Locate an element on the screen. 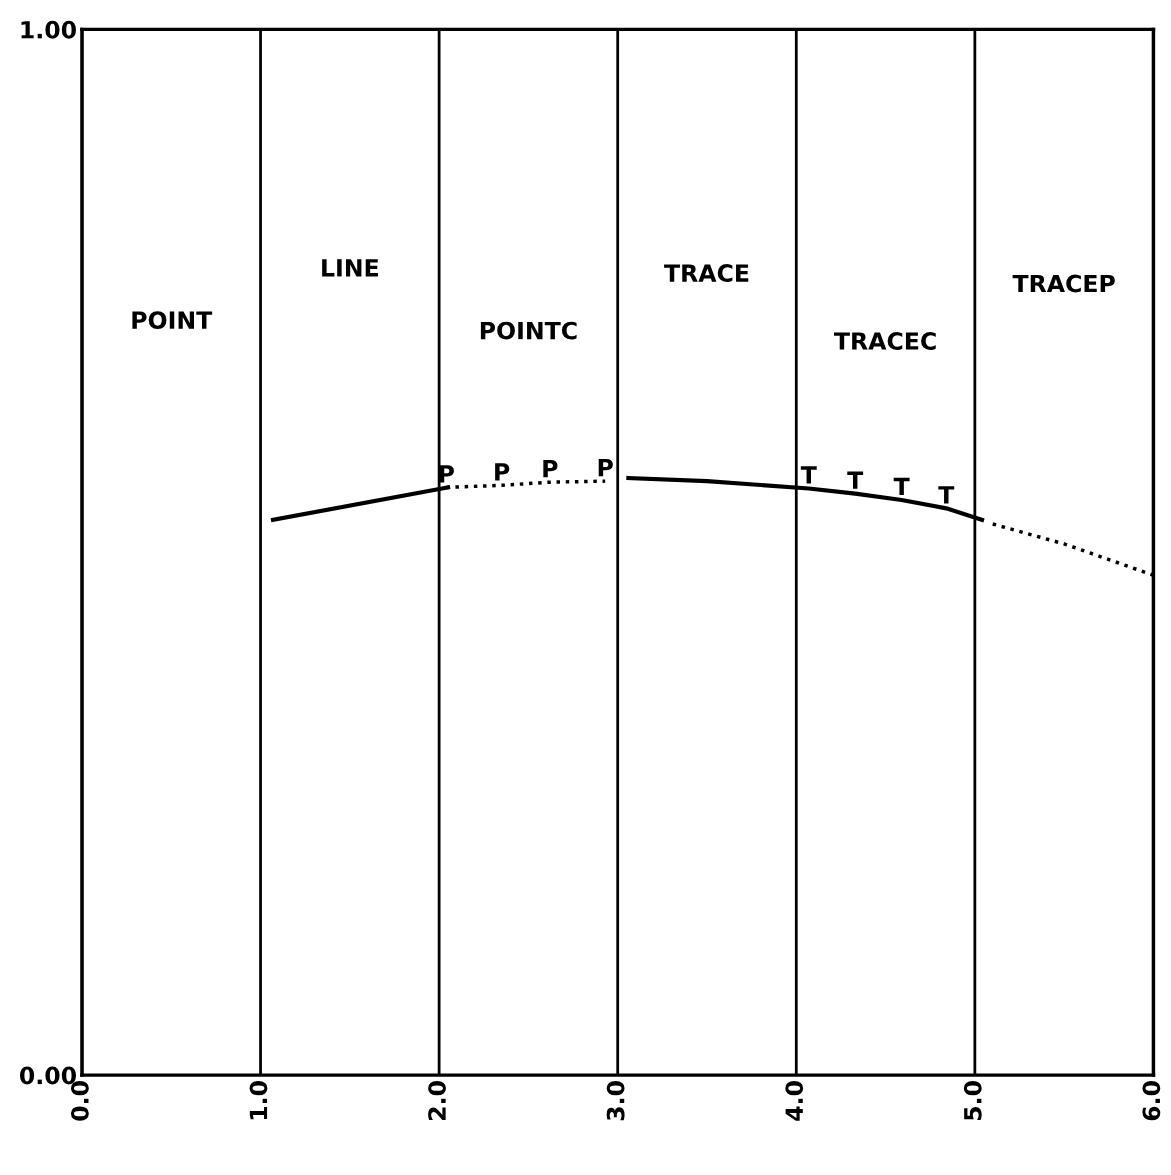 The width and height of the screenshot is (1171, 1175). annotation: LINE is located at coordinates (350, 268).